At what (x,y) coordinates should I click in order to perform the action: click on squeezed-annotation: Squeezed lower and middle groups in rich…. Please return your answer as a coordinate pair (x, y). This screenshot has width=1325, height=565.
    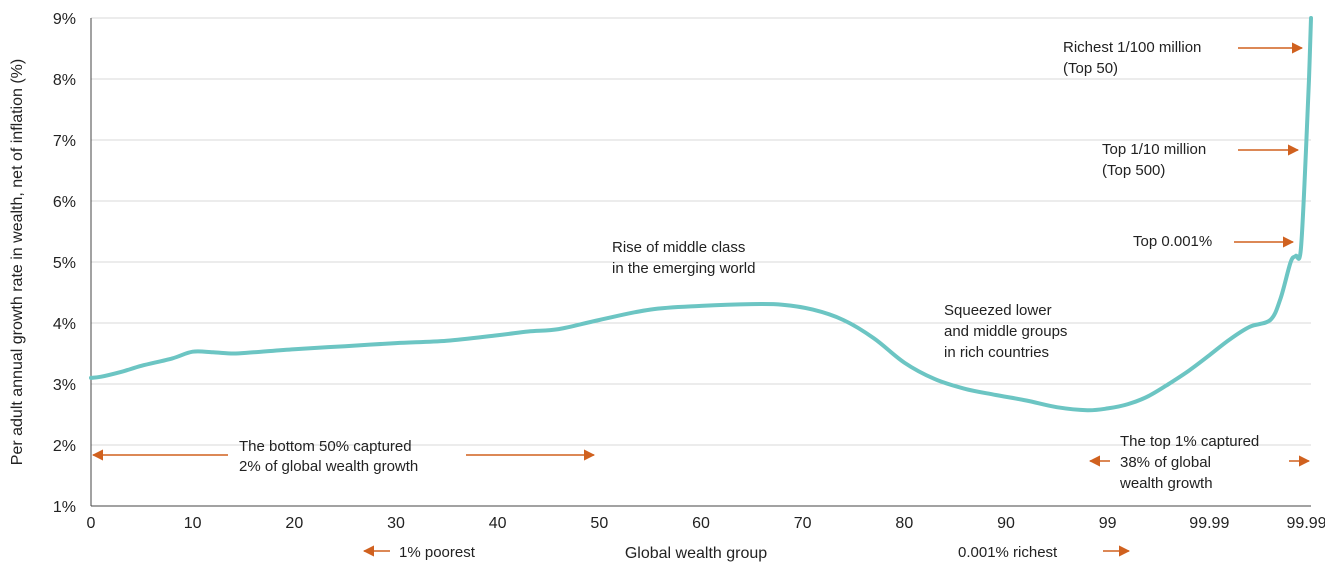
    Looking at the image, I should click on (1005, 331).